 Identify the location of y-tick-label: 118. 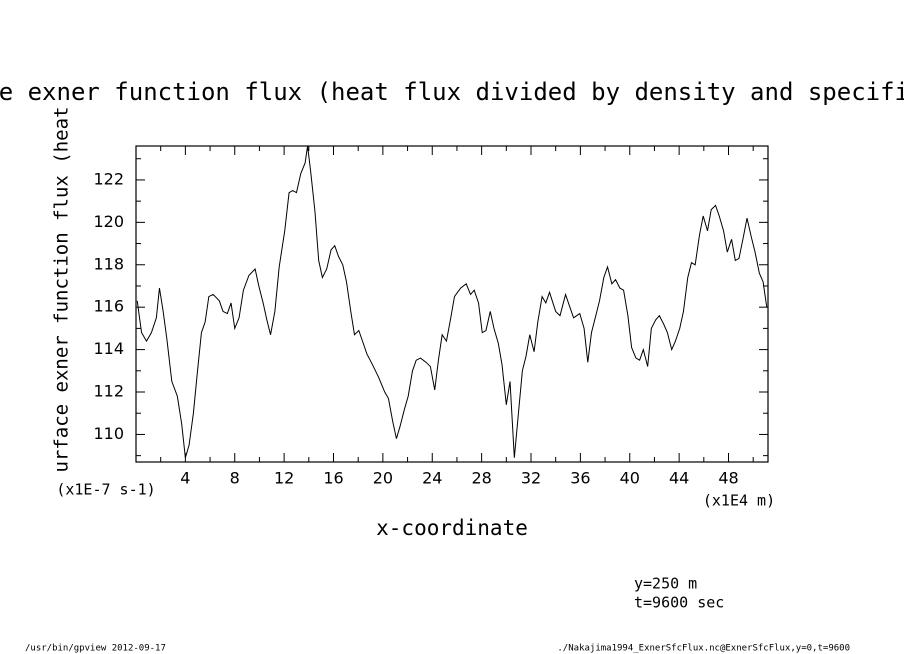
(108, 263).